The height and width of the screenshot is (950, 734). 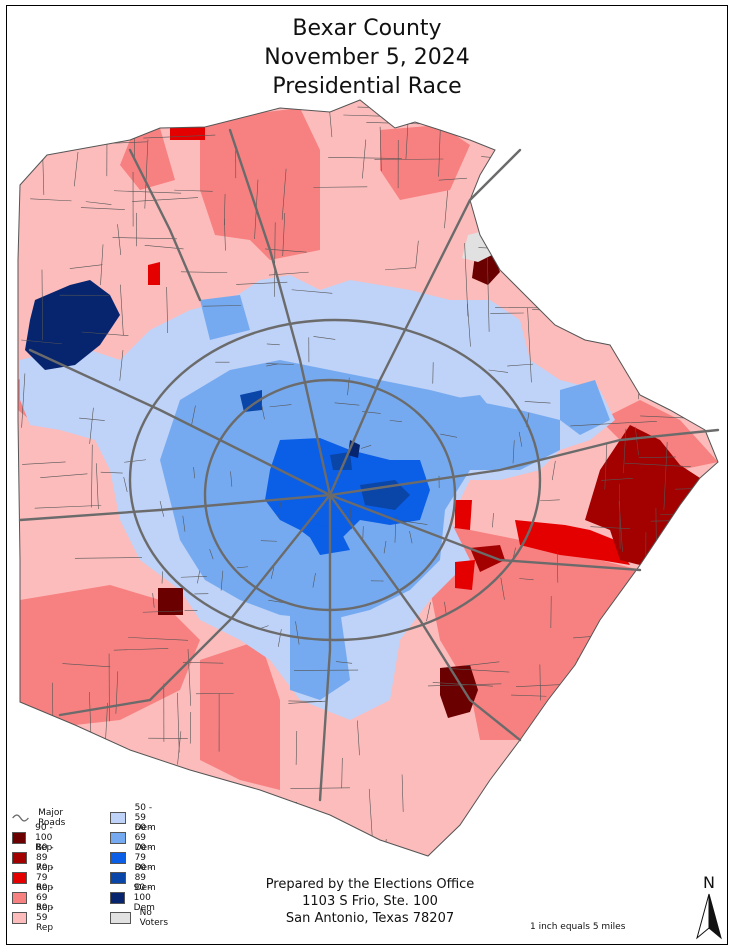 I want to click on legend-item: 60 - 69 Rep, so click(x=38, y=898).